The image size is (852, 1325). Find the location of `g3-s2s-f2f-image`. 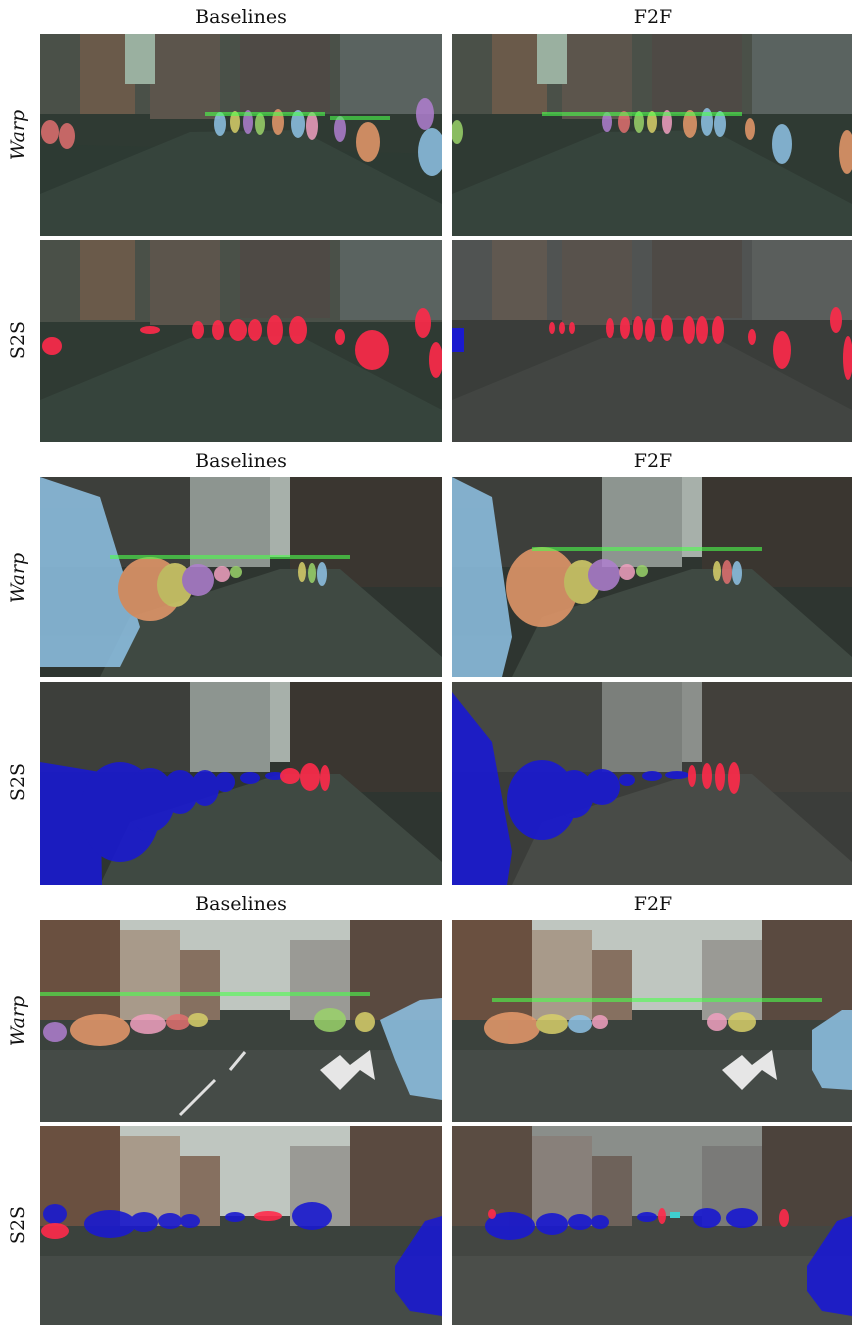

g3-s2s-f2f-image is located at coordinates (652, 1225).